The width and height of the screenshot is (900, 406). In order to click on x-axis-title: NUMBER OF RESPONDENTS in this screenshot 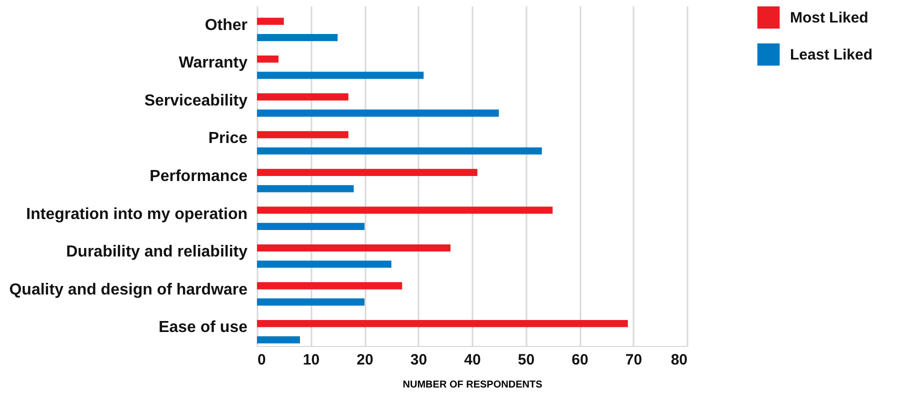, I will do `click(472, 385)`.